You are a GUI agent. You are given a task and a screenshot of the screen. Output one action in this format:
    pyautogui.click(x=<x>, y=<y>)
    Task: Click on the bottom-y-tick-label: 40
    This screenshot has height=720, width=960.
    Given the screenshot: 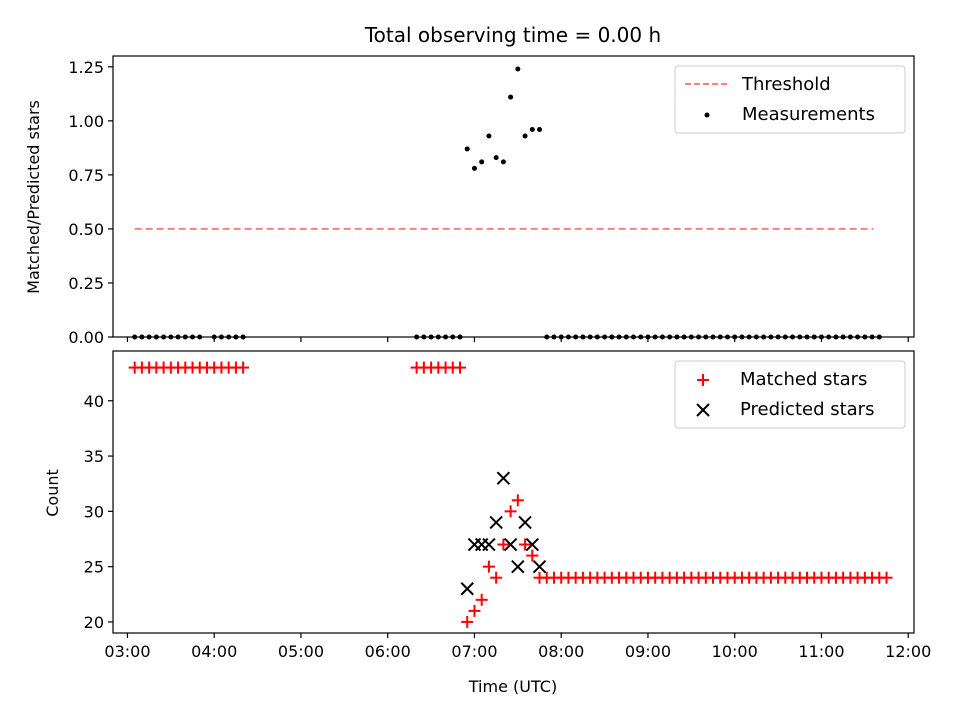 What is the action you would take?
    pyautogui.click(x=94, y=401)
    